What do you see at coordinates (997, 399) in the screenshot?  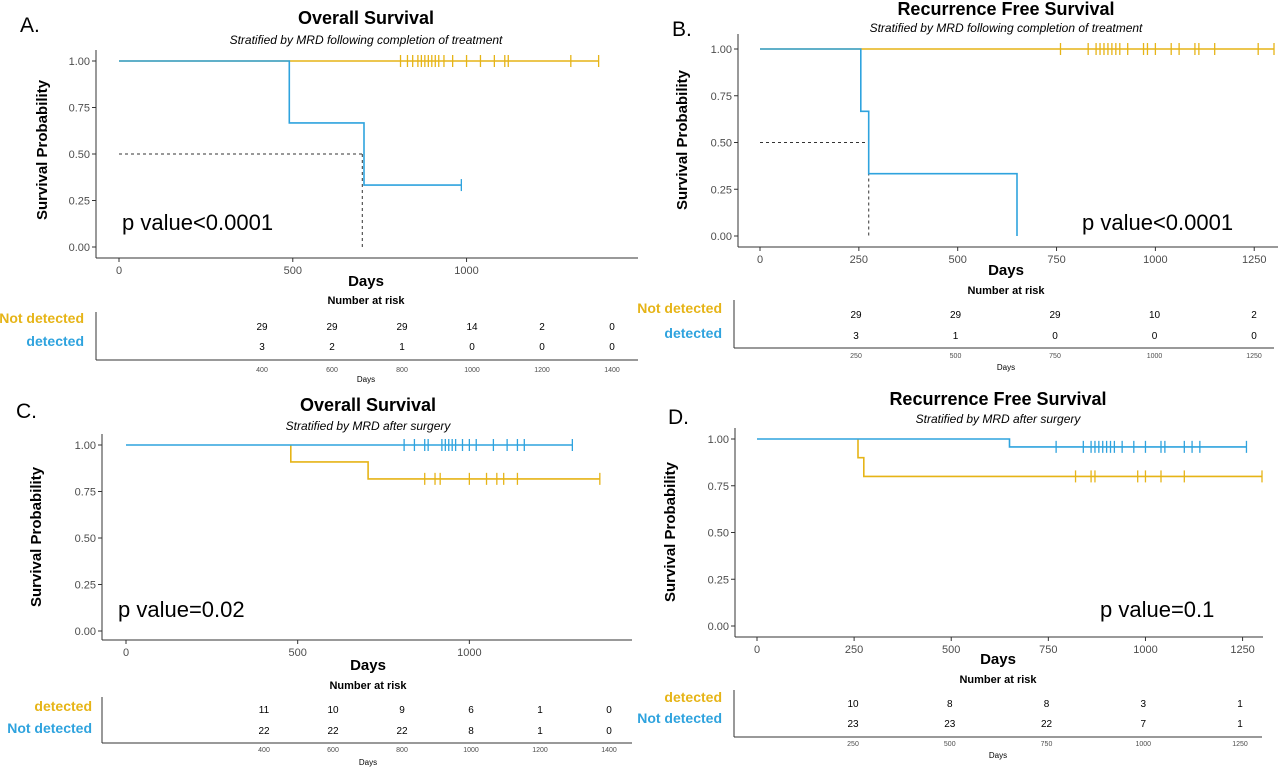 I see `chart-title: Recurrence Free Survival` at bounding box center [997, 399].